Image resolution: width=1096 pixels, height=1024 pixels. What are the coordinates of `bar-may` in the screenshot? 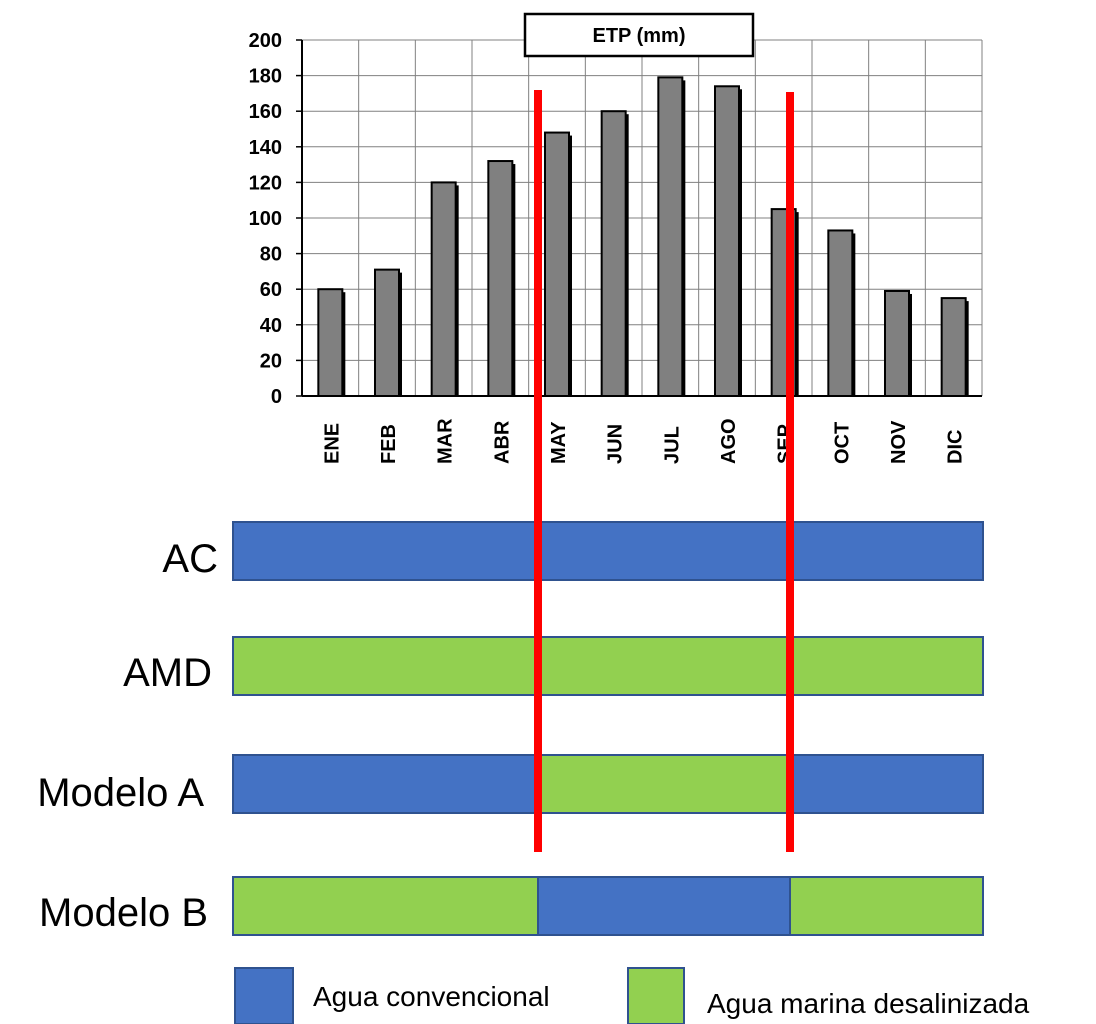 It's located at (557, 264).